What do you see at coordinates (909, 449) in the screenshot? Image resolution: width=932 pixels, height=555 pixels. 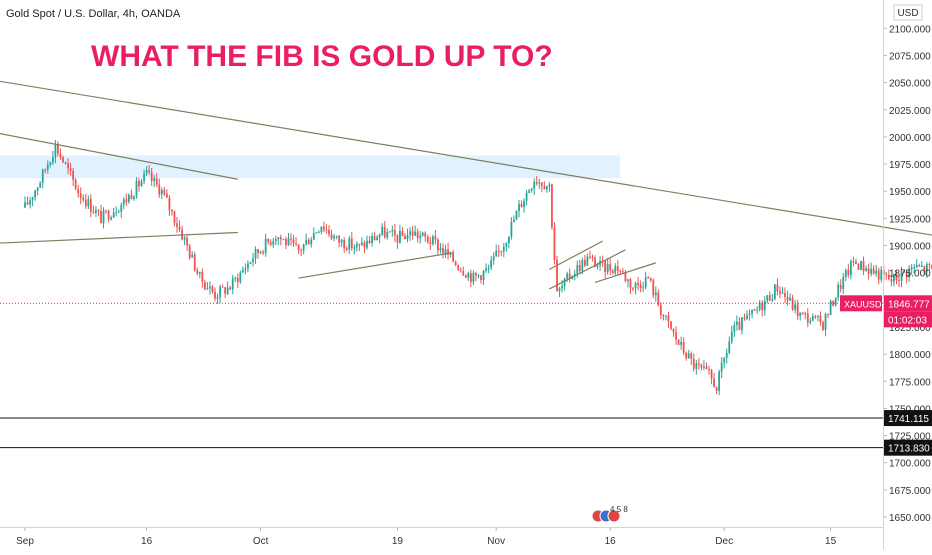 I see `level-price-label: 1713.830` at bounding box center [909, 449].